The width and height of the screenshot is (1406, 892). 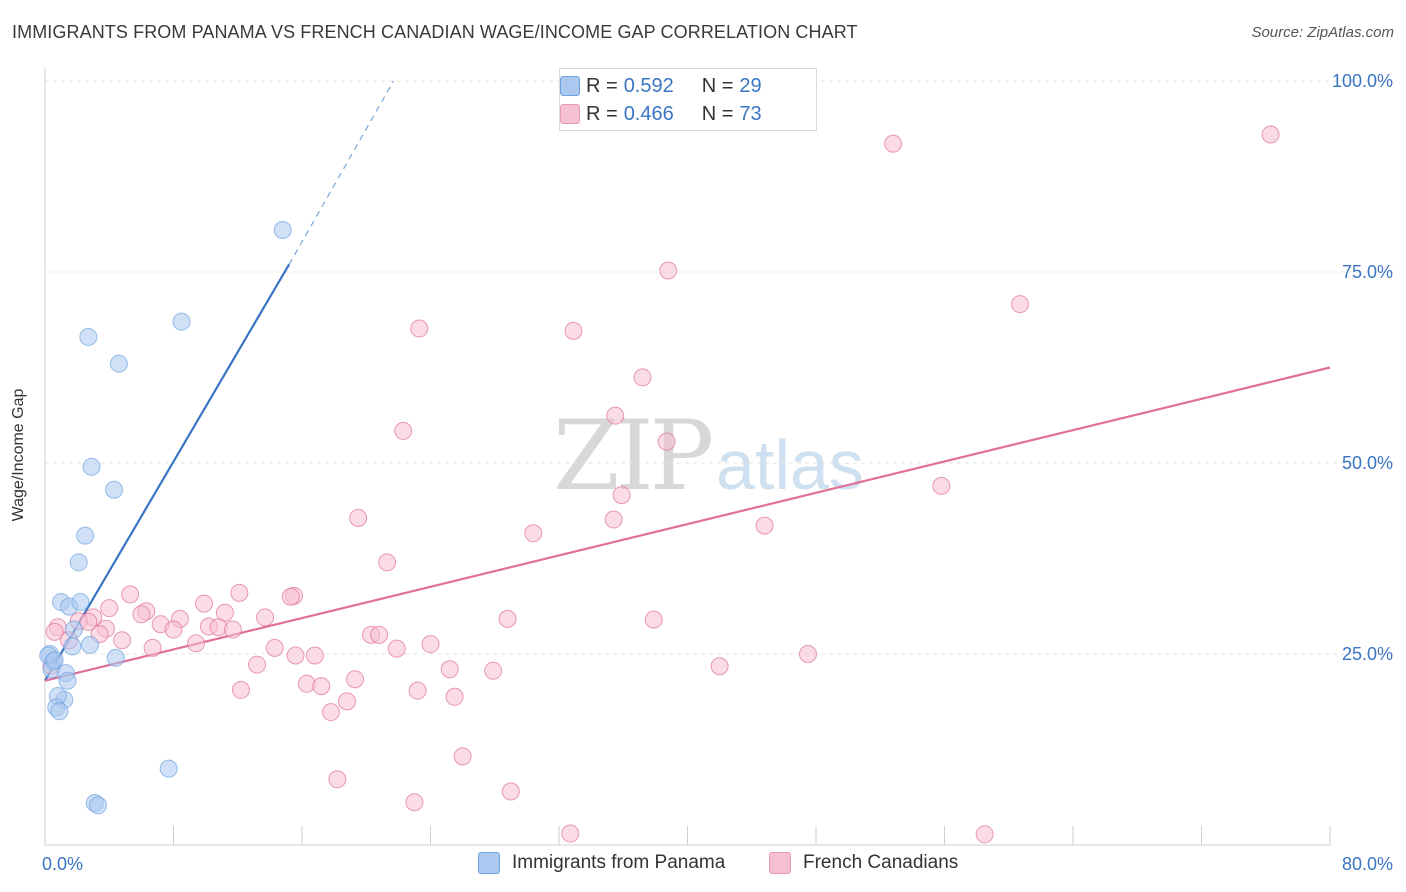 I want to click on legend-n-value: 73, so click(x=750, y=113).